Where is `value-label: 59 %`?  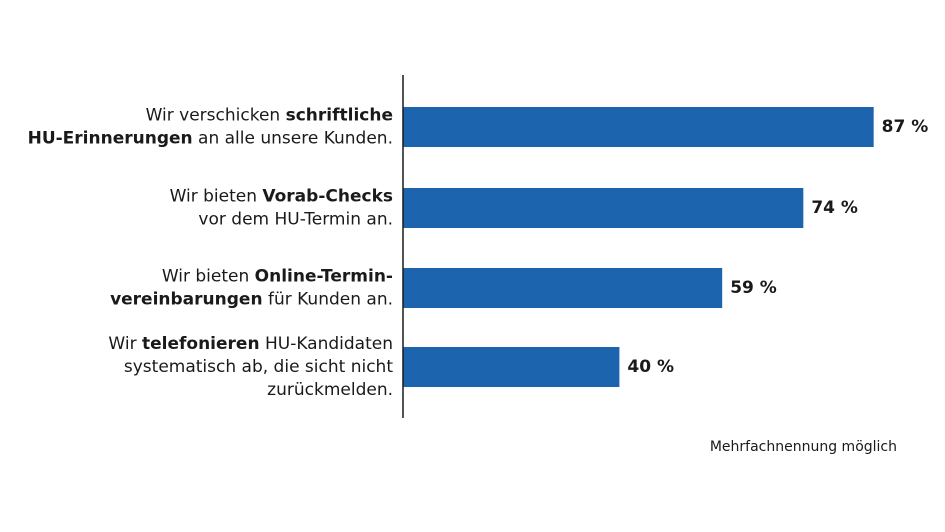
value-label: 59 % is located at coordinates (753, 288).